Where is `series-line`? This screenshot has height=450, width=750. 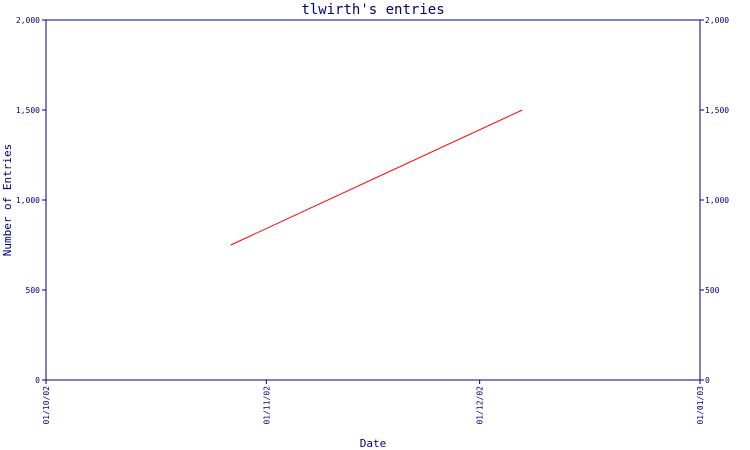 series-line is located at coordinates (376, 177).